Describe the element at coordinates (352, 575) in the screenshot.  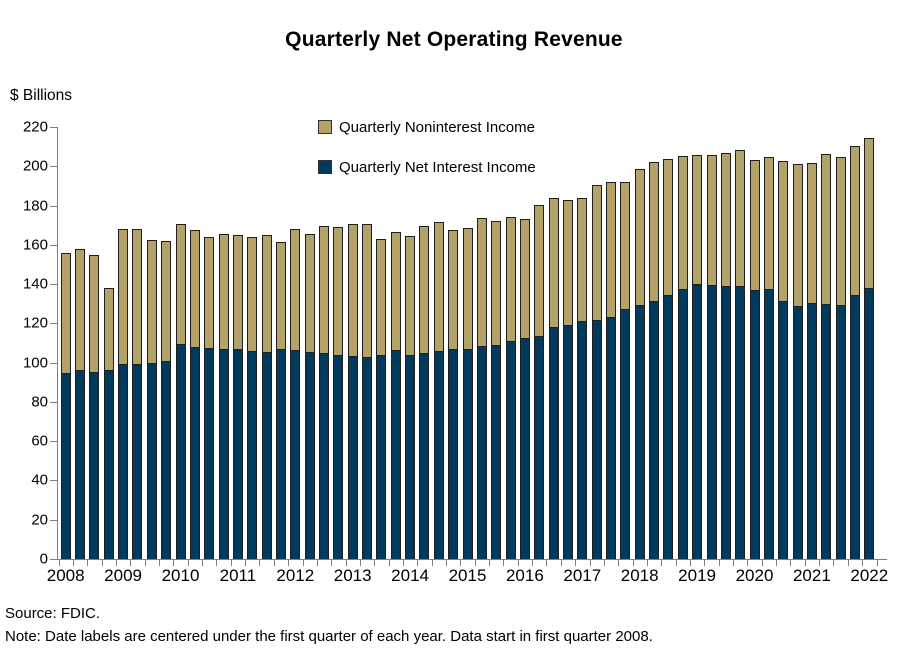
I see `x-axis-year-label: 2013` at that location.